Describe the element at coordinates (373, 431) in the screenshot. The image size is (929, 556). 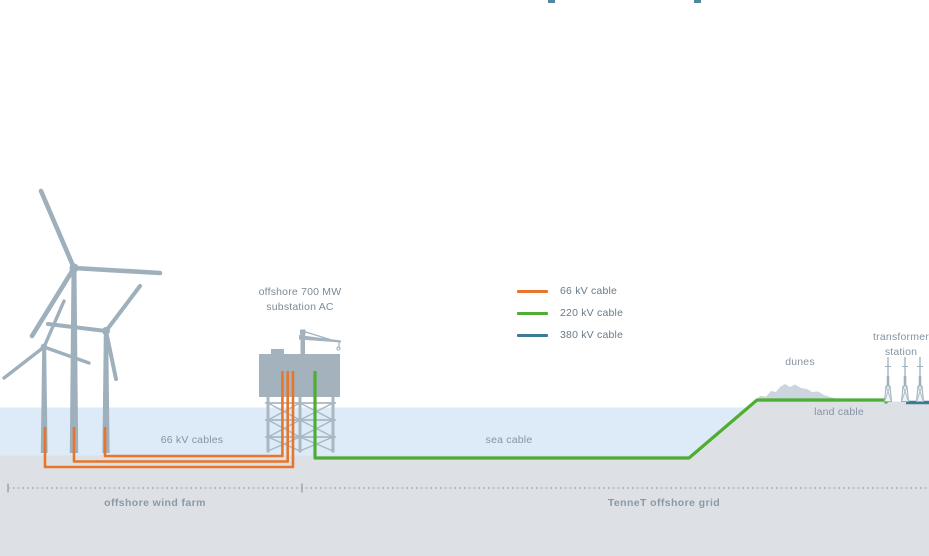
I see `sea-water` at that location.